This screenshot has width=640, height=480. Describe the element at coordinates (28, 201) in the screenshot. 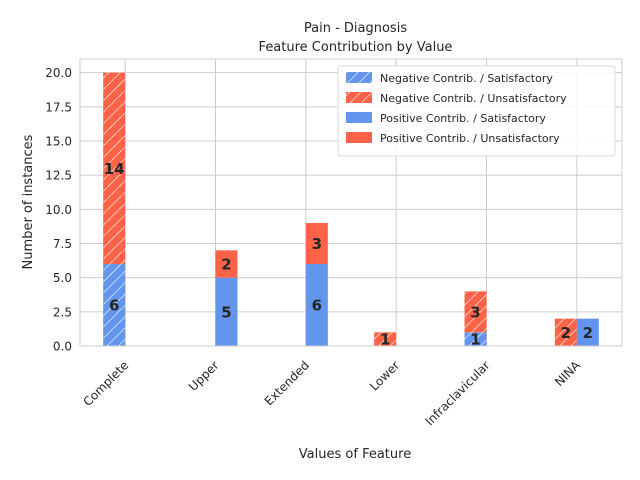

I see `y-axis-label: Number of instances` at that location.